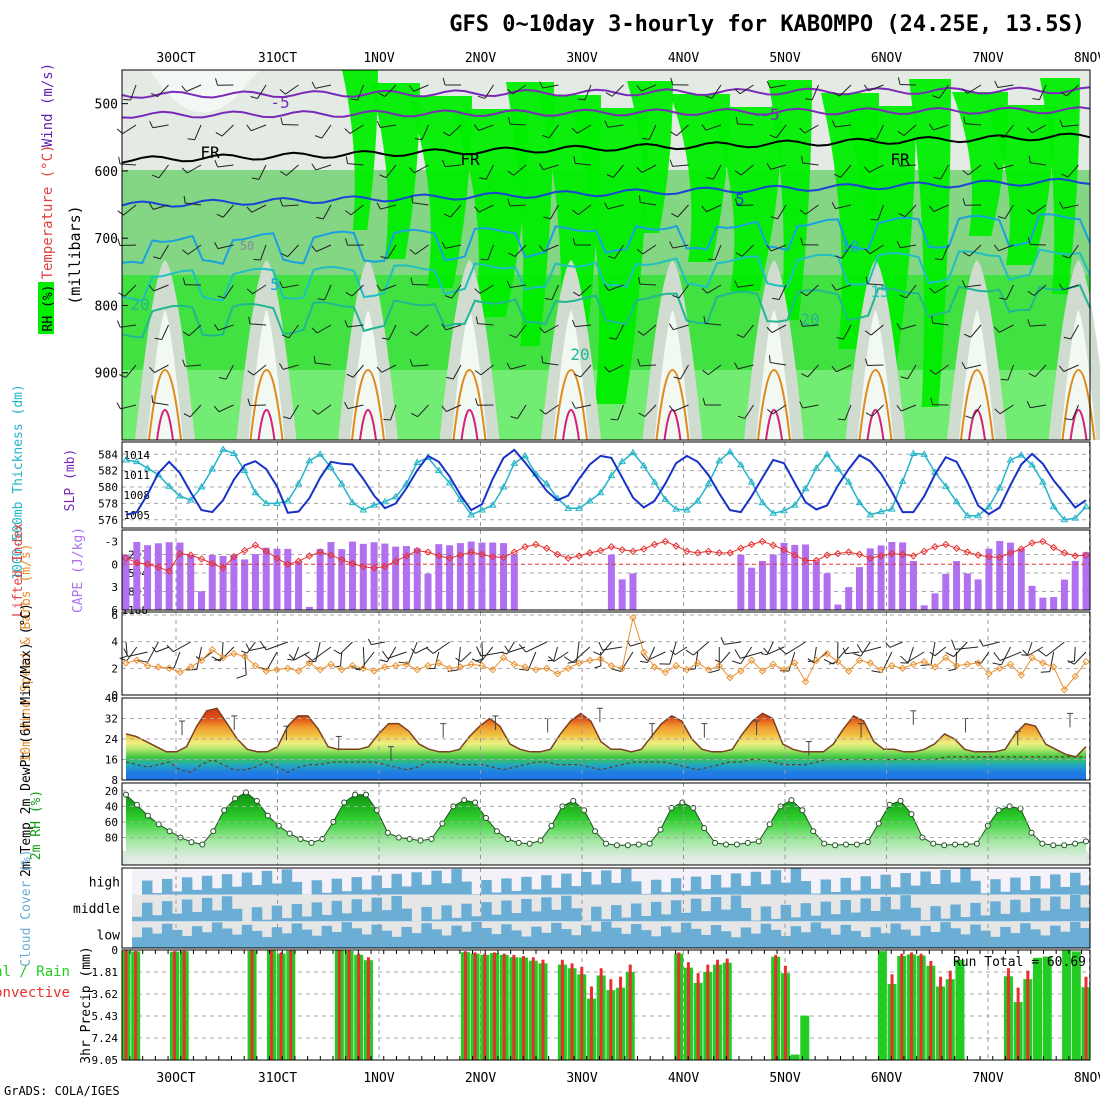 This screenshot has width=1100, height=1100. What do you see at coordinates (683, 1078) in the screenshot?
I see `date-label-bottom: 4NOV` at bounding box center [683, 1078].